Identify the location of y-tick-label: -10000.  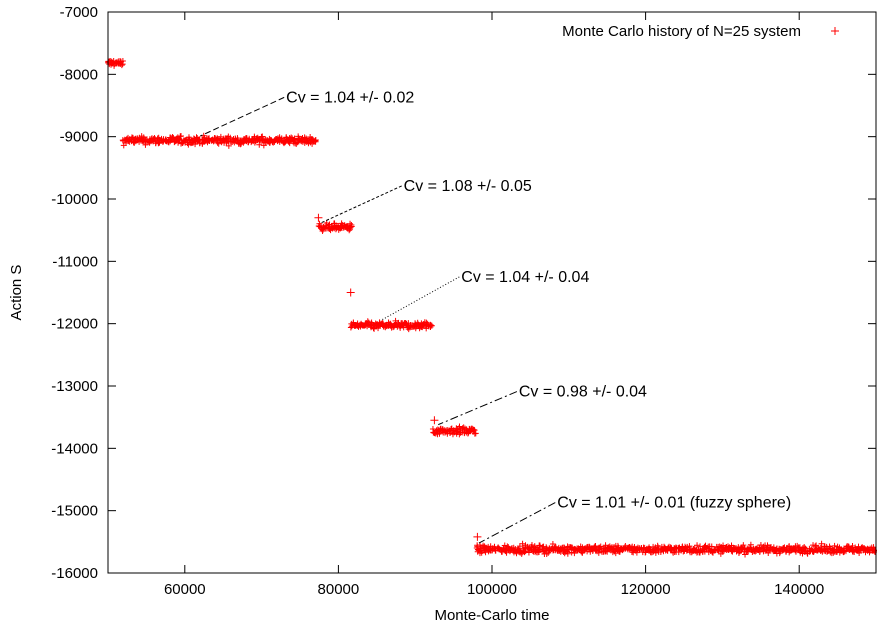
(74, 199).